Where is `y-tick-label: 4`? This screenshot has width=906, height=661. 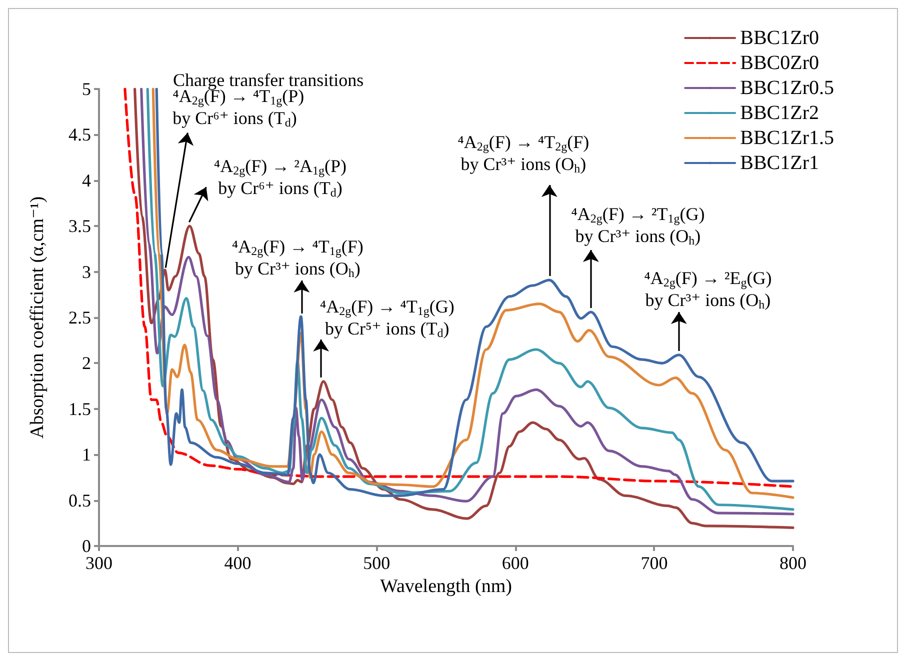
y-tick-label: 4 is located at coordinates (86, 180).